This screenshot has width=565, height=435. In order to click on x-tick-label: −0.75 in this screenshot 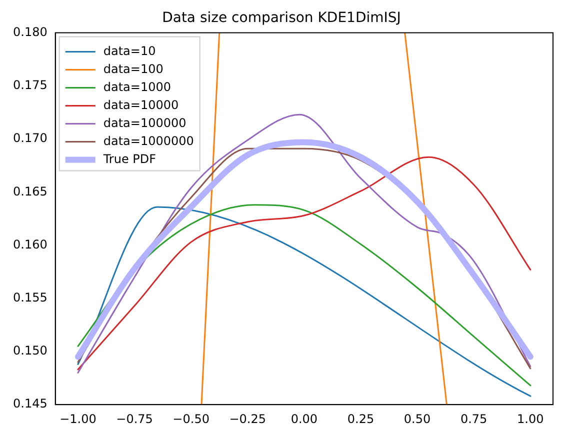, I will do `click(134, 419)`.